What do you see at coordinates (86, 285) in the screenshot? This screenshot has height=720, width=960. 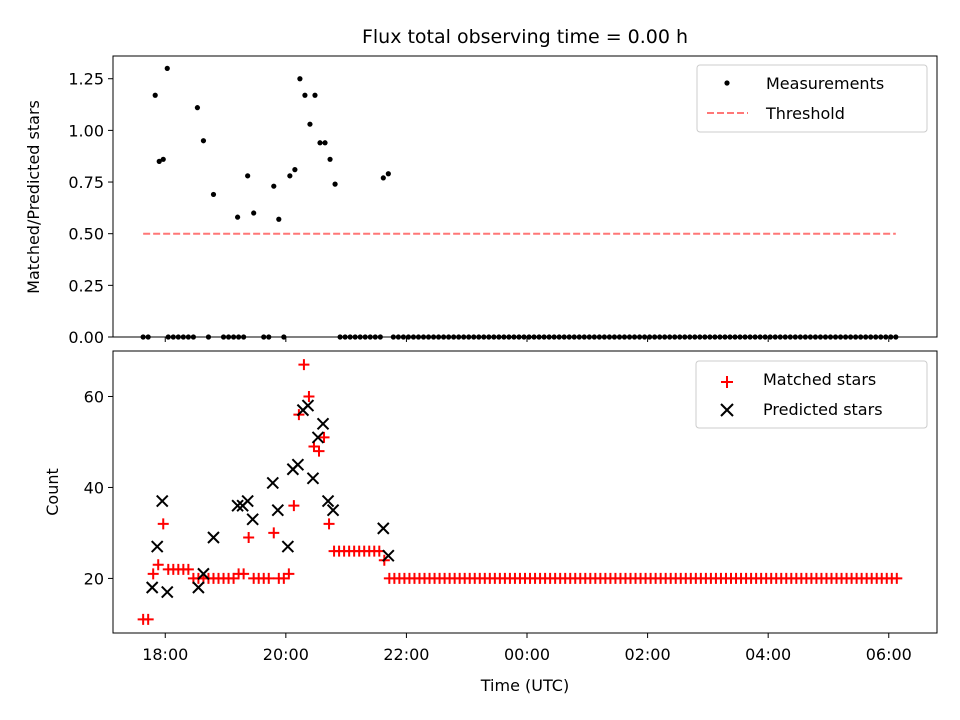 I see `top-y-tick-label: 0.25` at bounding box center [86, 285].